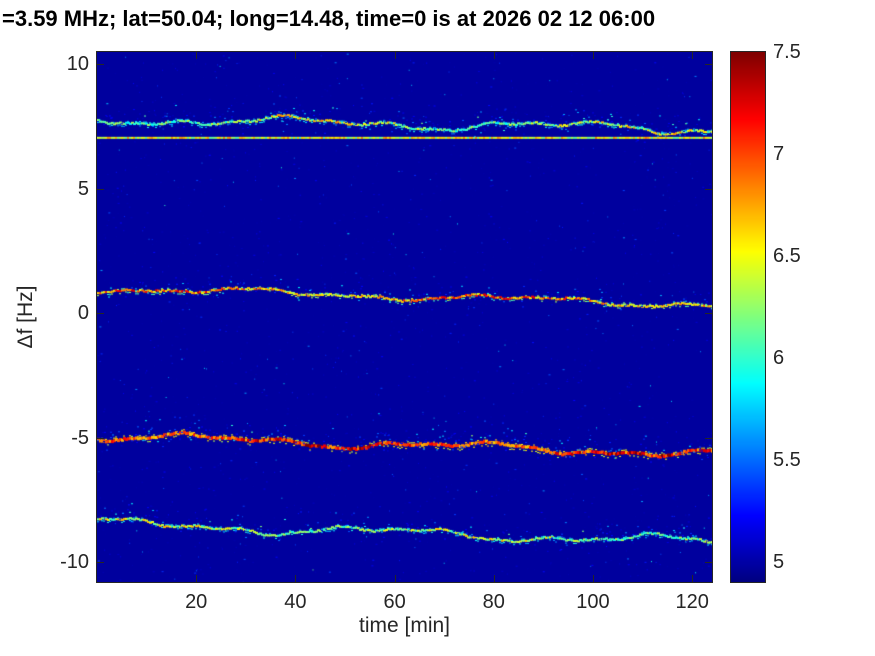 The image size is (875, 656). I want to click on colorbar-tick-label: 7.5, so click(787, 52).